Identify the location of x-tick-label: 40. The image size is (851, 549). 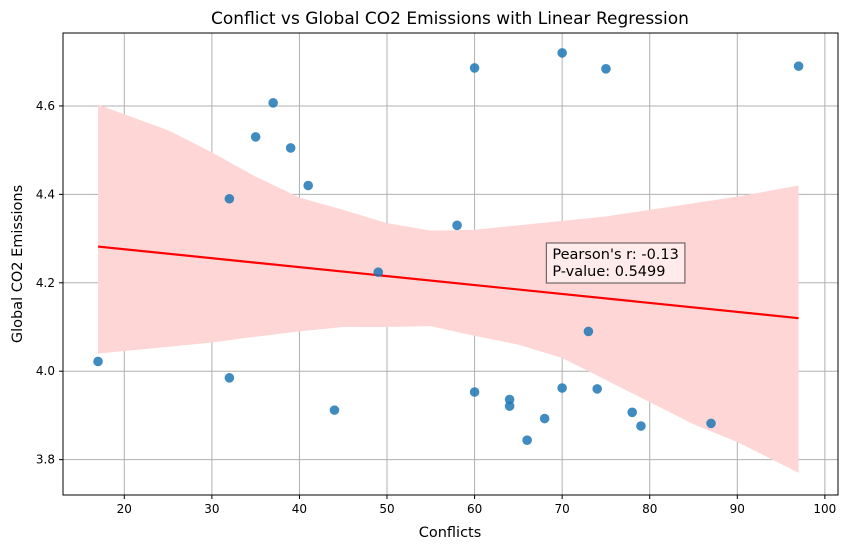
(299, 509).